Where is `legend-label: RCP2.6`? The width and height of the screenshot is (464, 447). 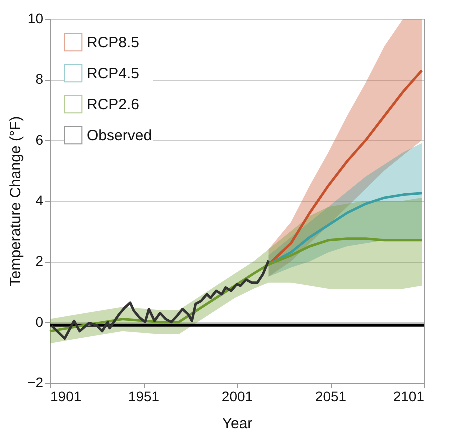
legend-label: RCP2.6 is located at coordinates (113, 105).